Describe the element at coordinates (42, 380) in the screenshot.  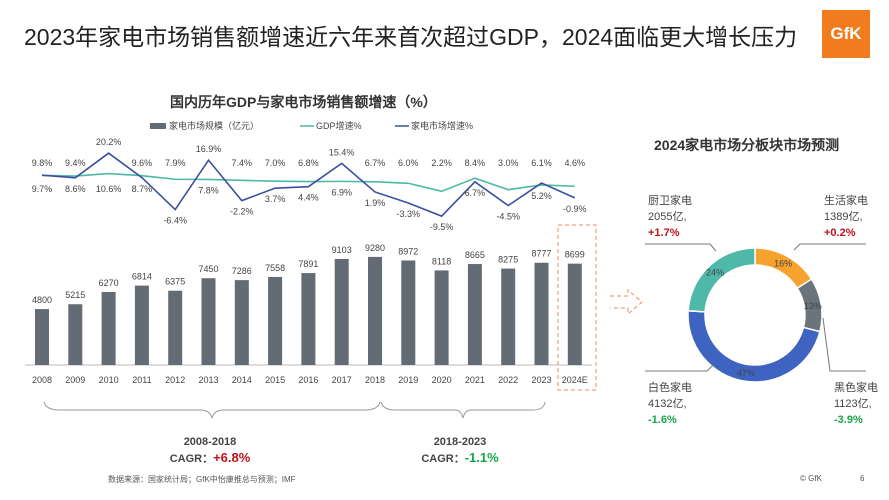
I see `x-tick-2008: 2008` at that location.